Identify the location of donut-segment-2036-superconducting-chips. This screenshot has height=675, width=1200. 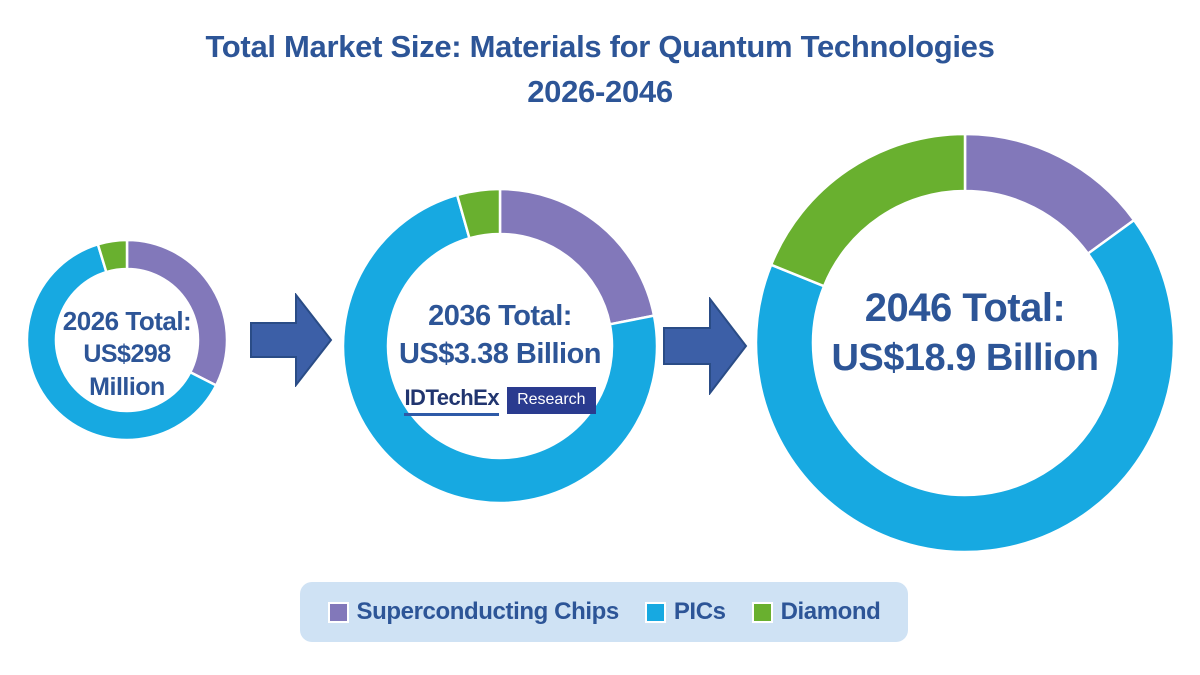
(577, 256).